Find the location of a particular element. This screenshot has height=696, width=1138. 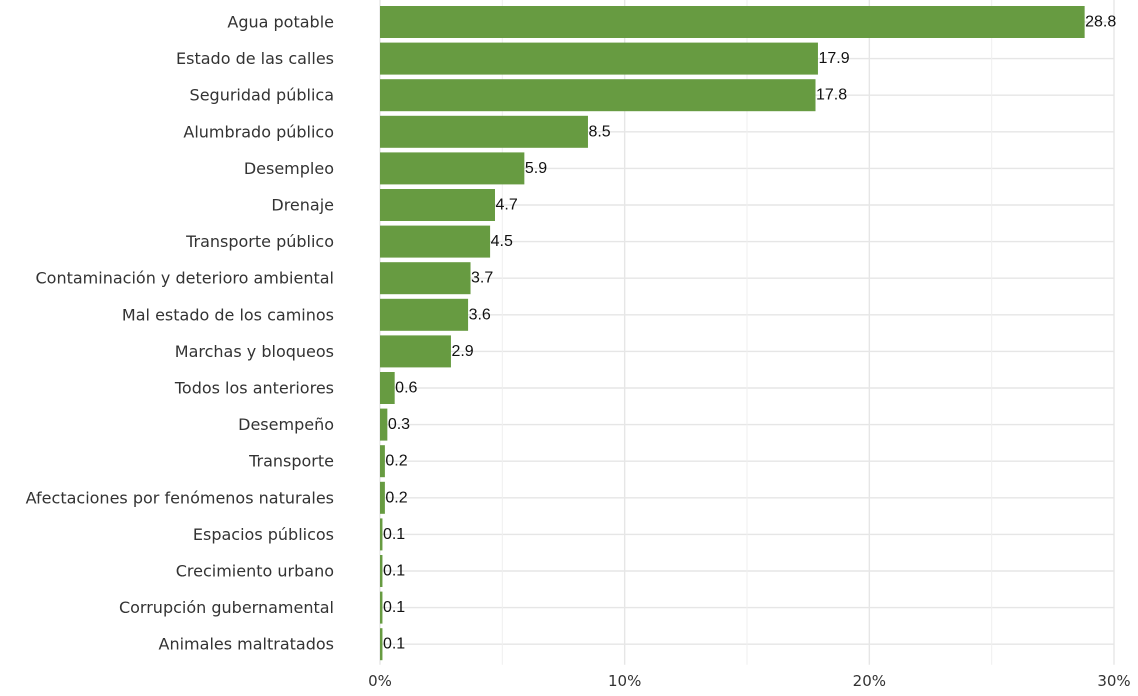

category-label: Contaminación y deterioro ambiental is located at coordinates (185, 278).